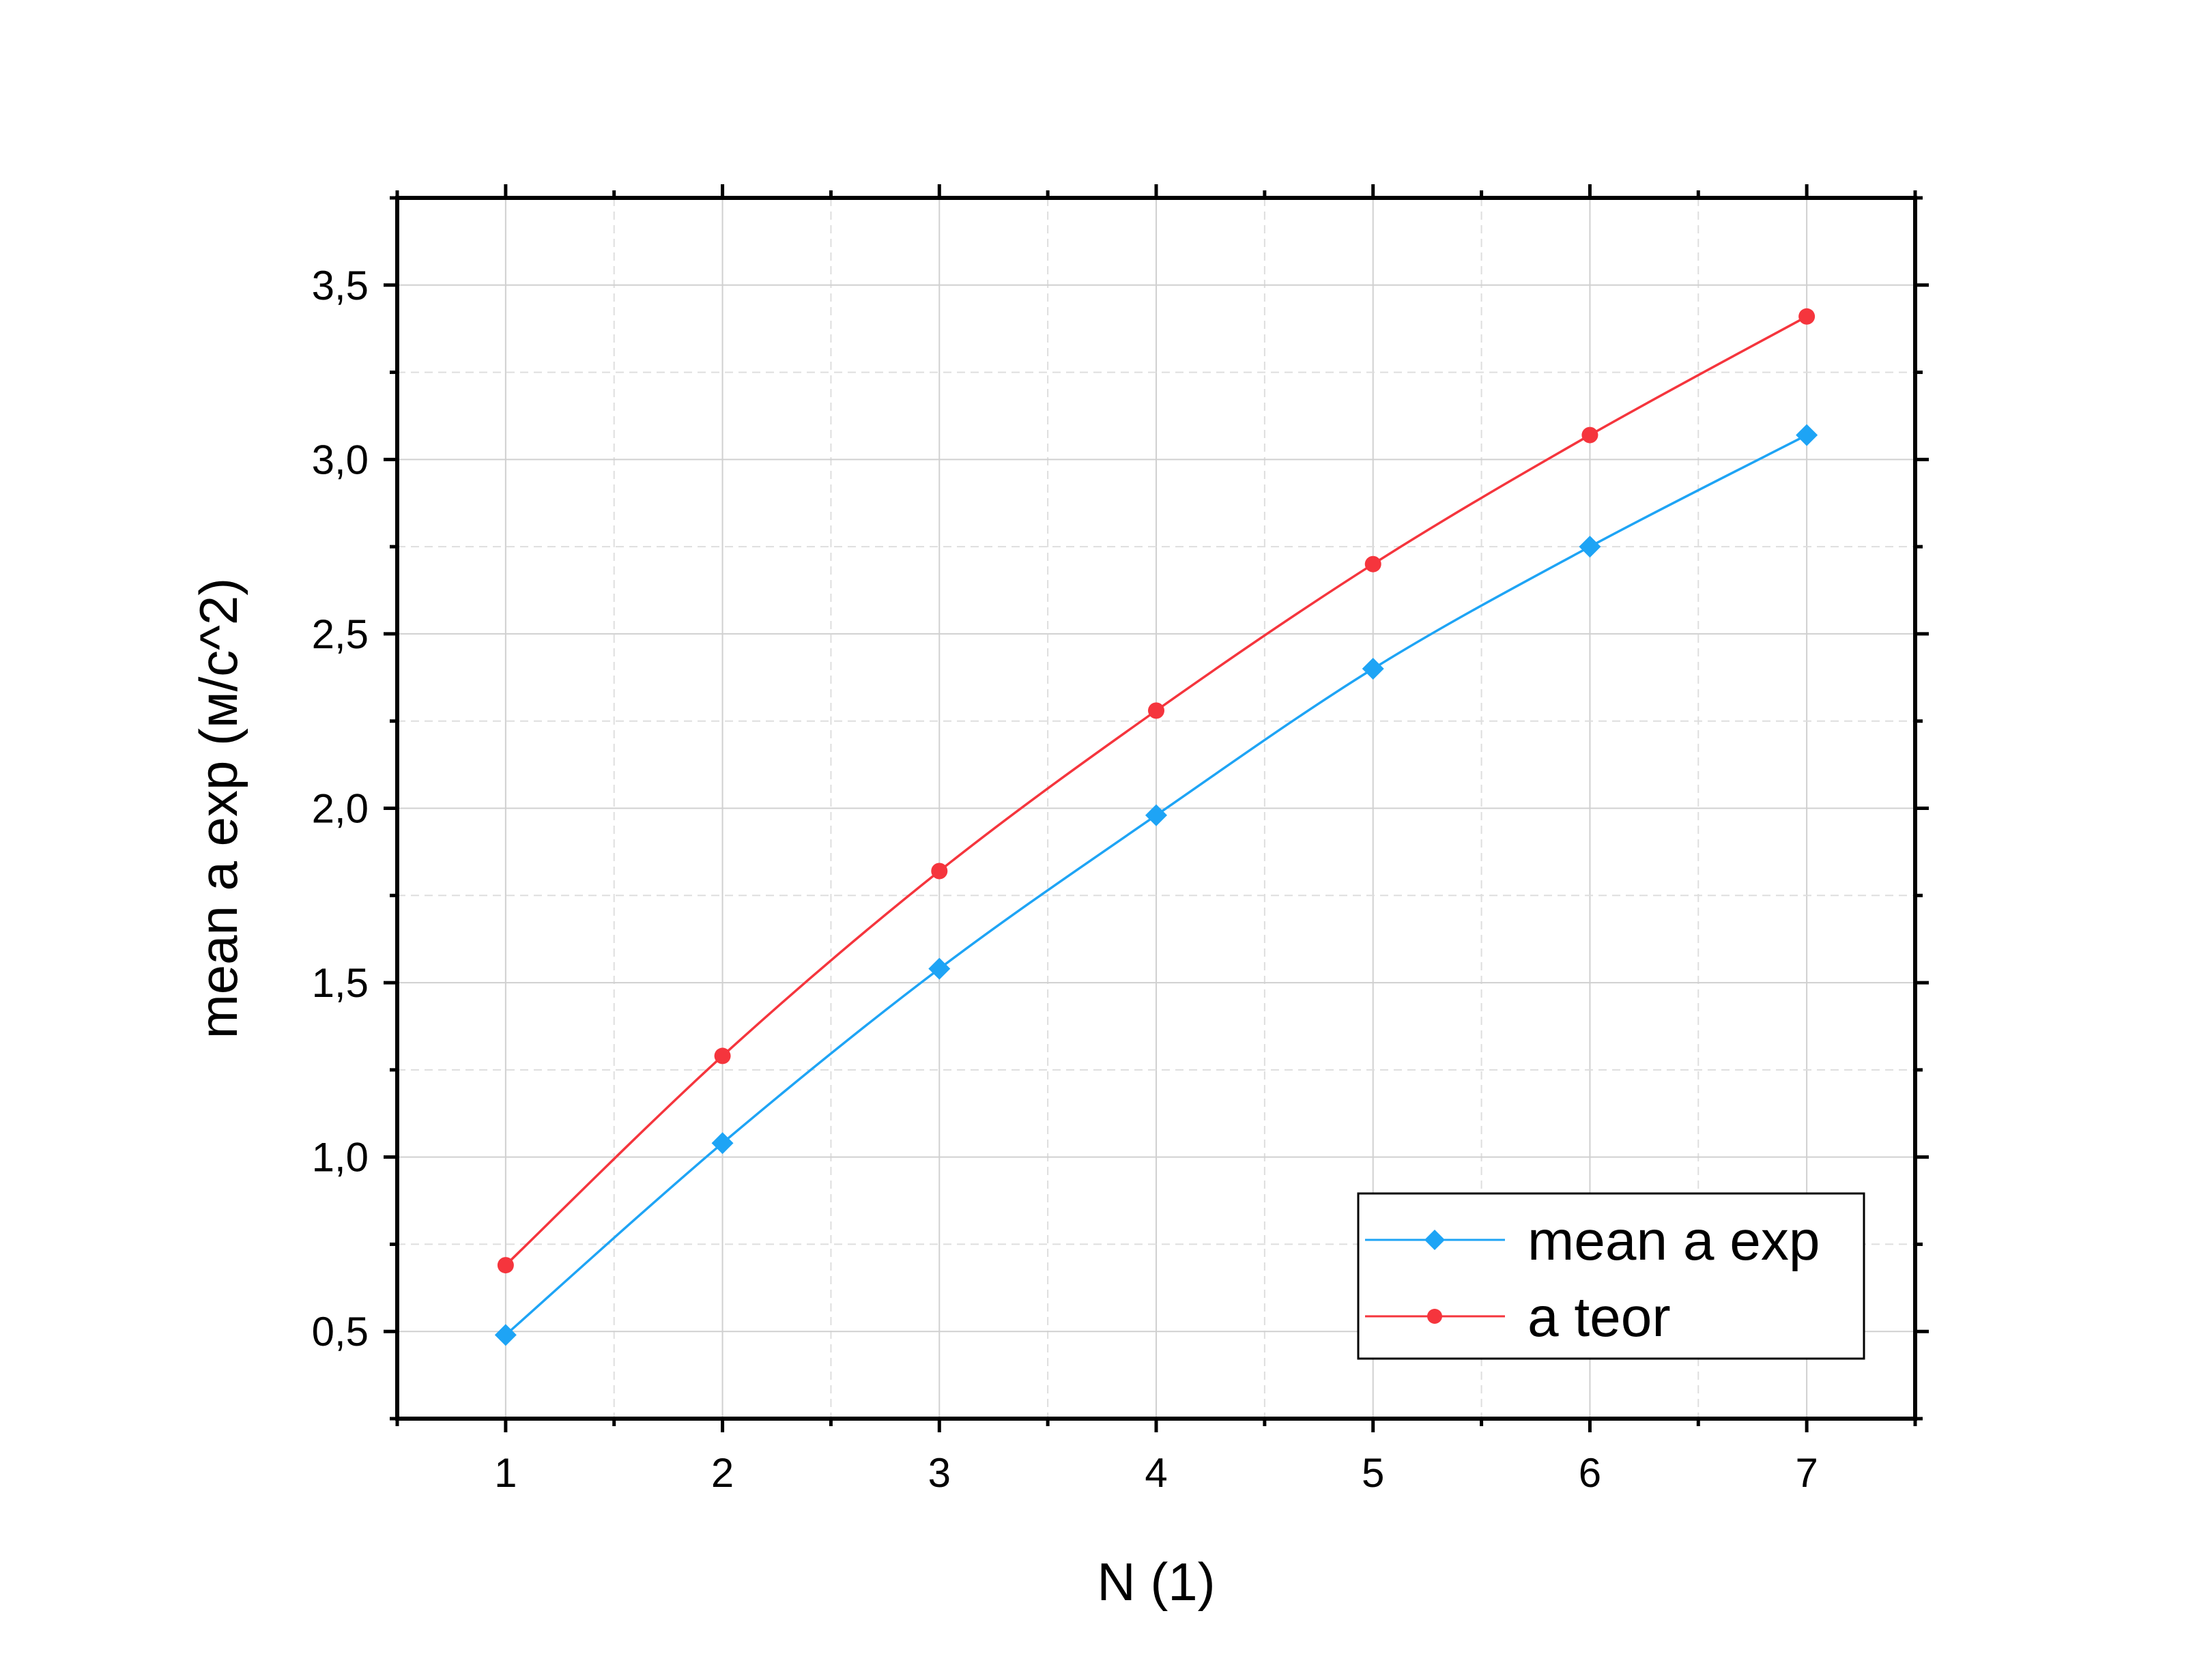 Image resolution: width=2195 pixels, height=1680 pixels. I want to click on legend: mean a exp a teor, so click(1611, 1276).